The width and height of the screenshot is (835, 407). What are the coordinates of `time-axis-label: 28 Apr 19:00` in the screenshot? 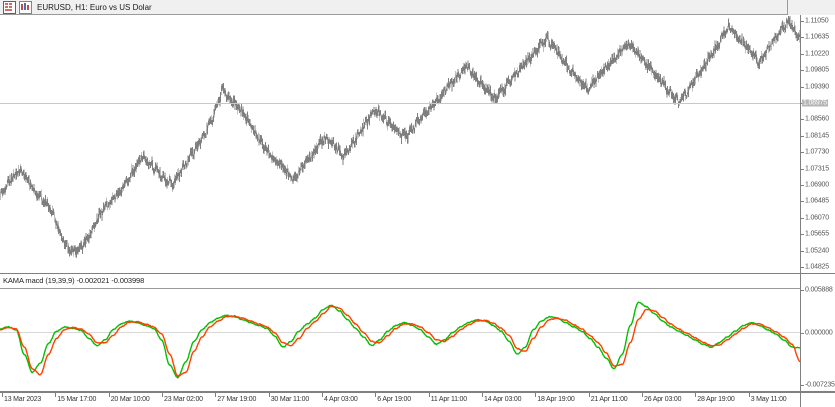 It's located at (716, 399).